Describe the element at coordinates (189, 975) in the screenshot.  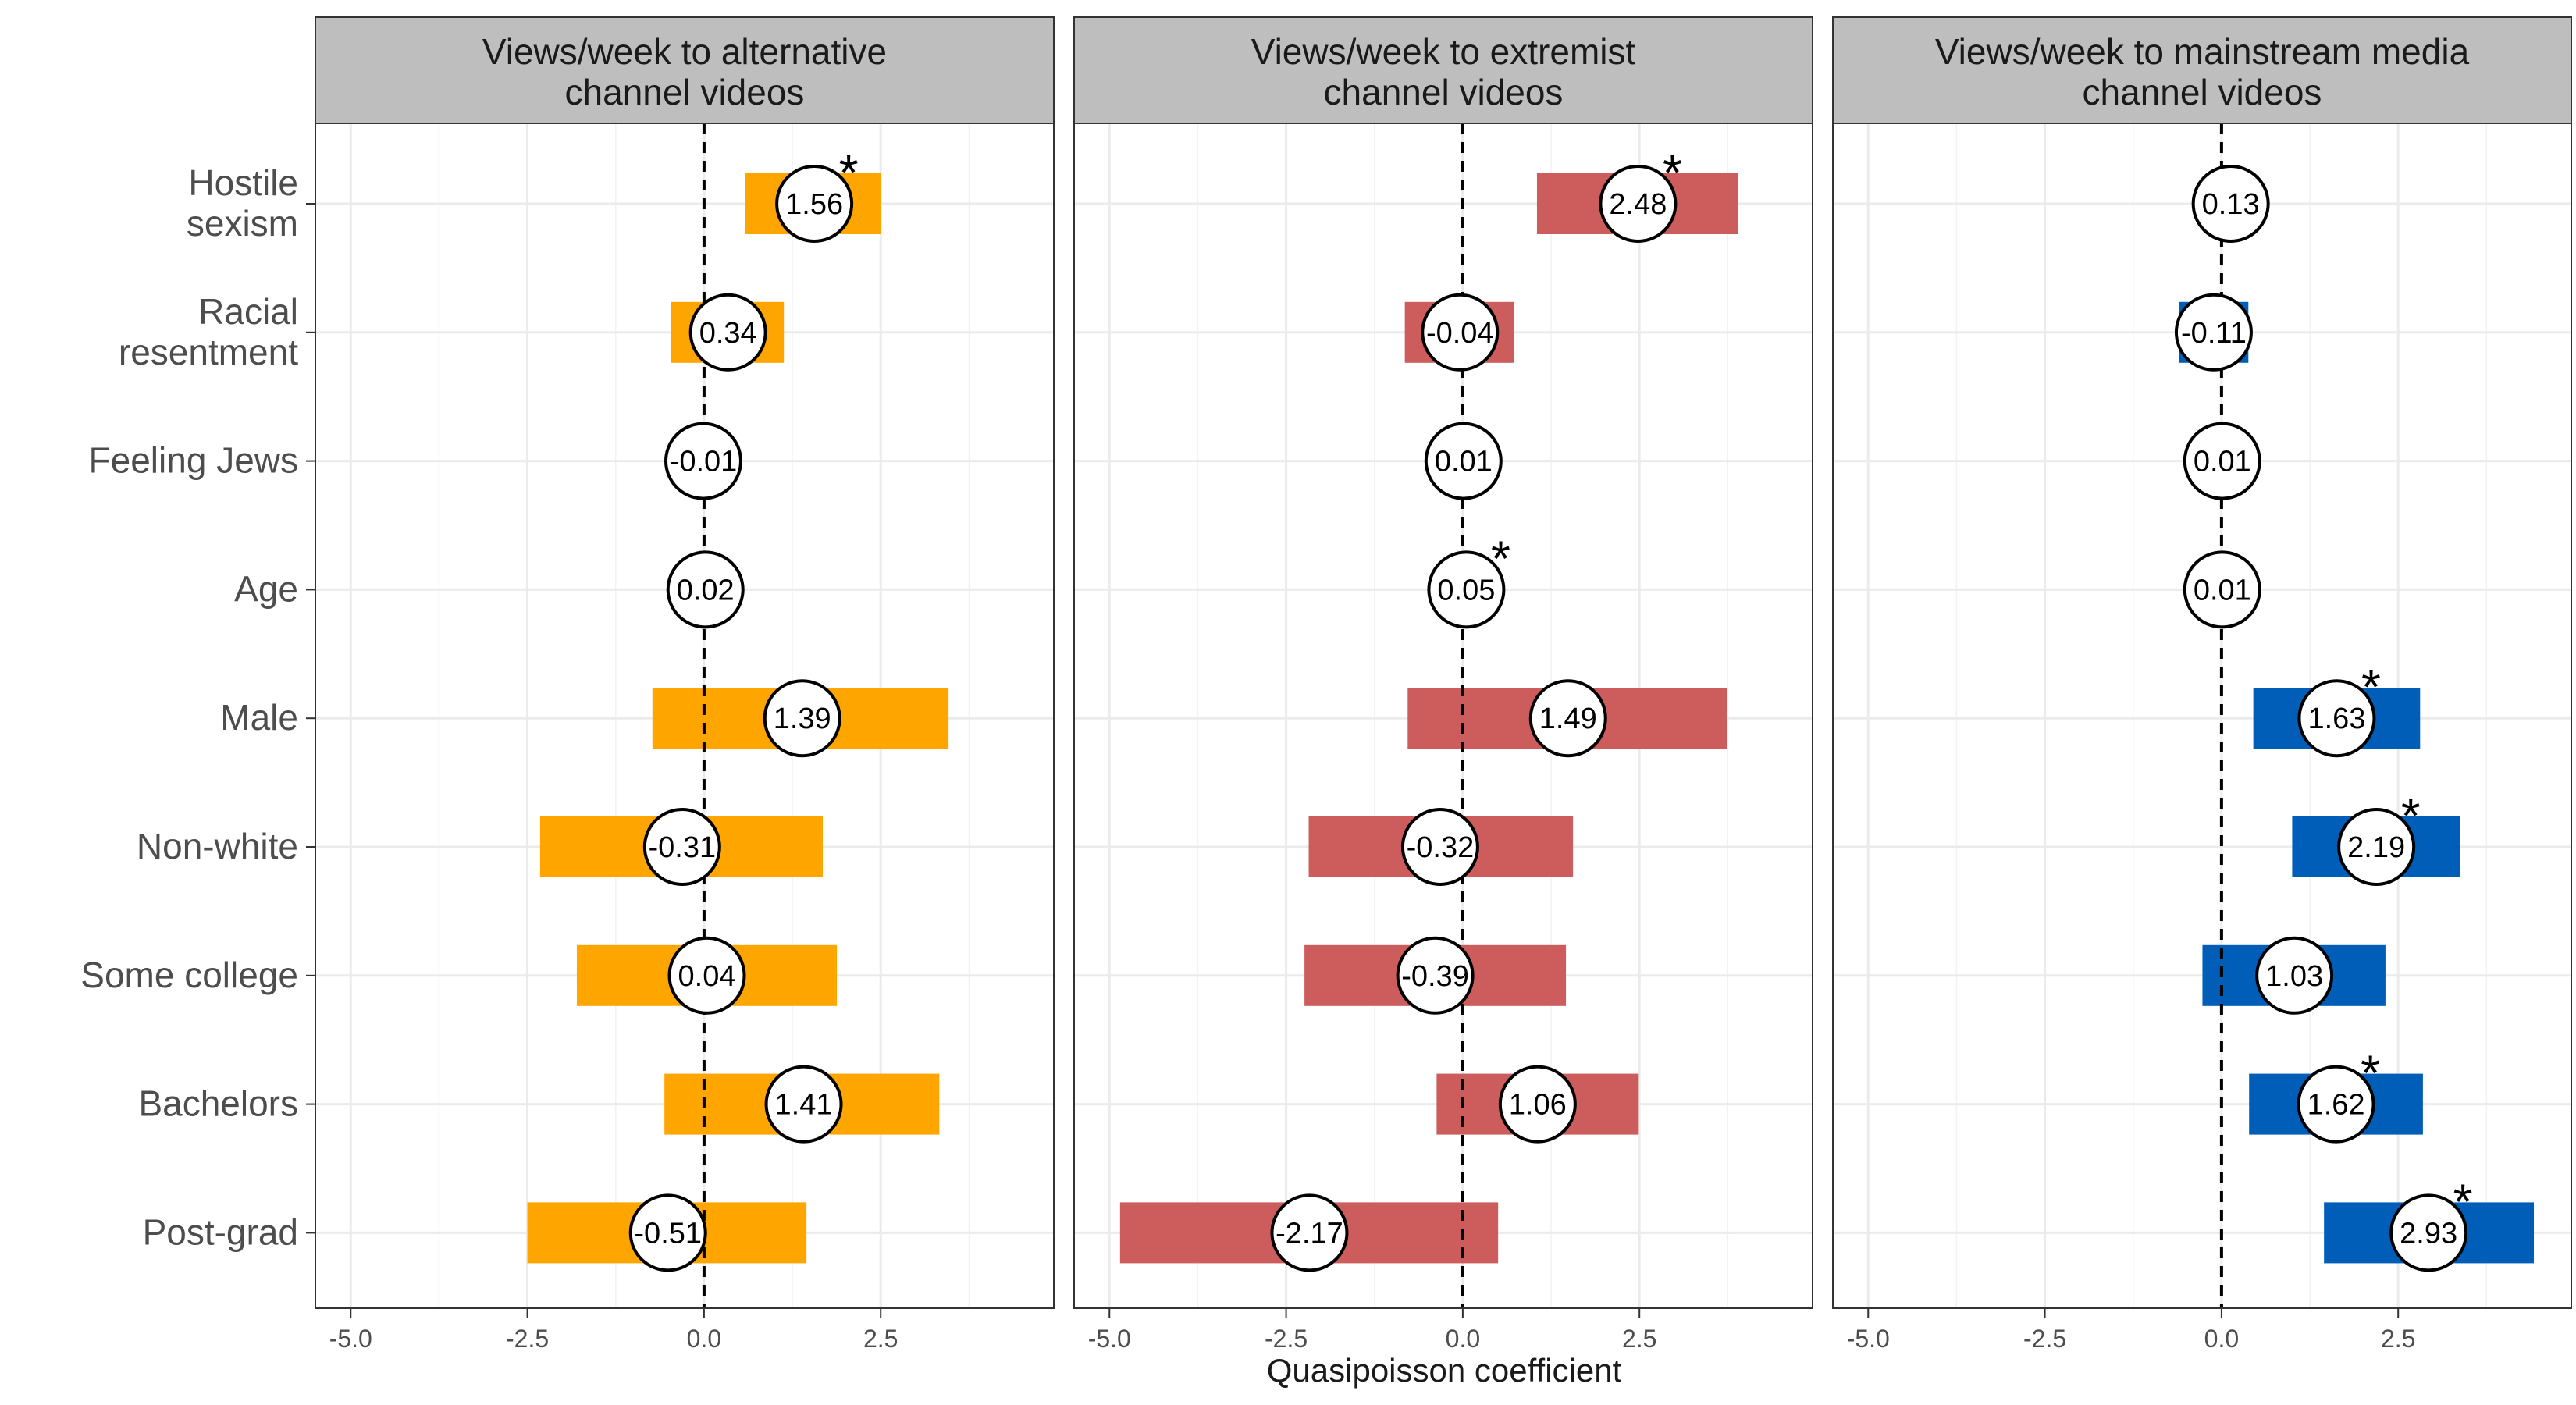
I see `y-tick-label: Some college` at that location.